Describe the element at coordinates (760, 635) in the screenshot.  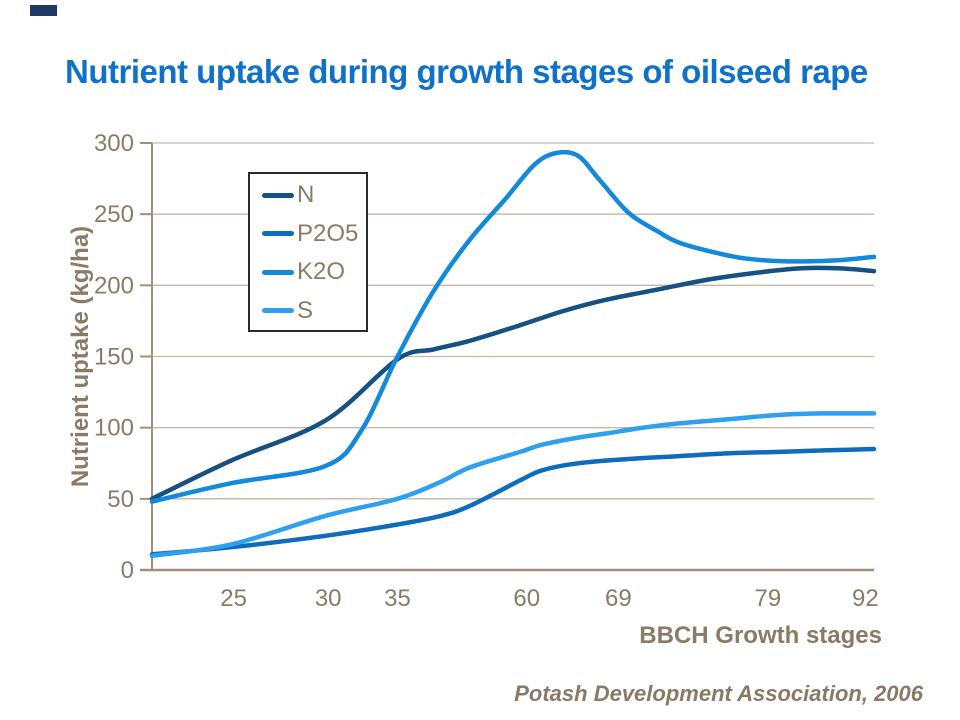
I see `x-axis-title: BBCH Growth stages` at that location.